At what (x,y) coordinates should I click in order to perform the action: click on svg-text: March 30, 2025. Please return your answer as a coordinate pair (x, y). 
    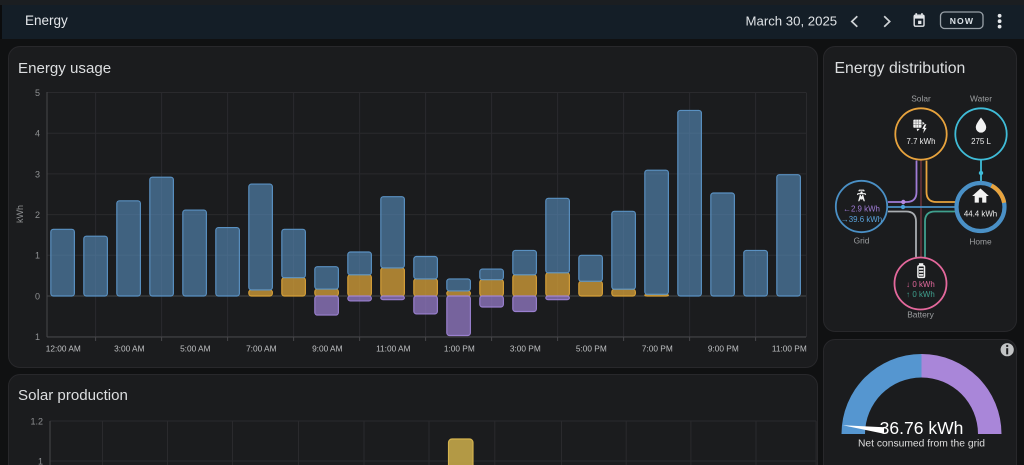
    Looking at the image, I should click on (792, 20).